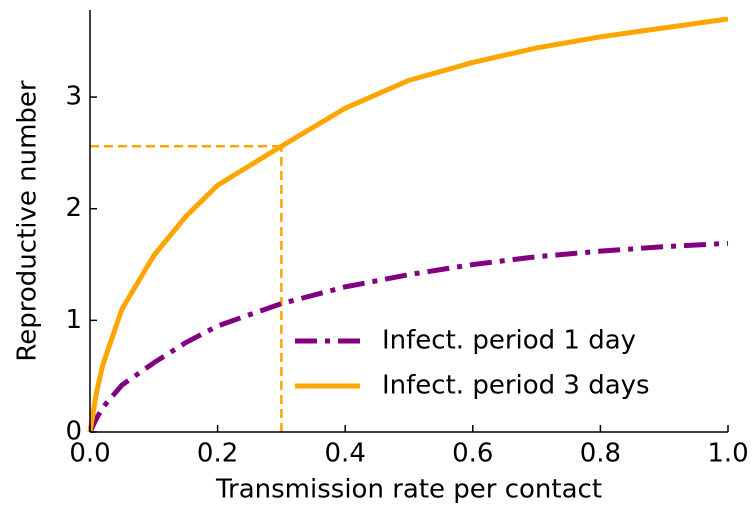  I want to click on x-tick-label: 0.0, so click(89, 454).